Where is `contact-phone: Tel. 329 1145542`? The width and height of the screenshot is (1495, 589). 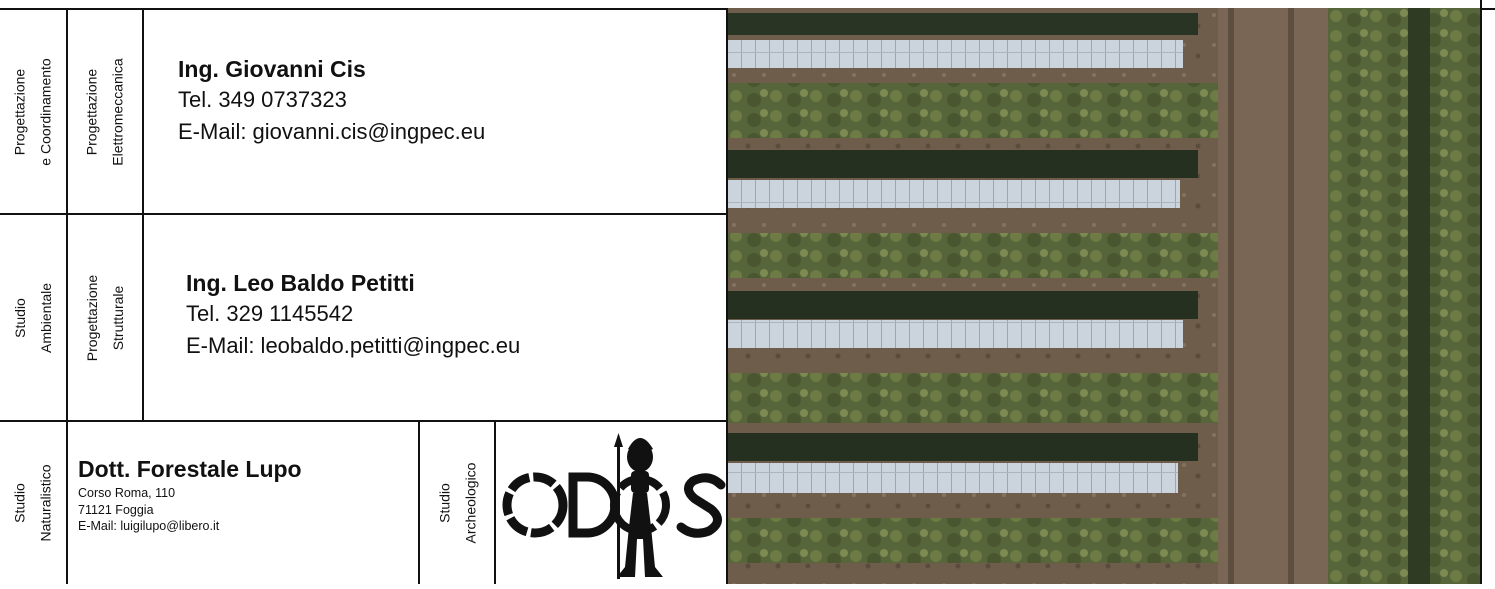 contact-phone: Tel. 329 1145542 is located at coordinates (270, 313).